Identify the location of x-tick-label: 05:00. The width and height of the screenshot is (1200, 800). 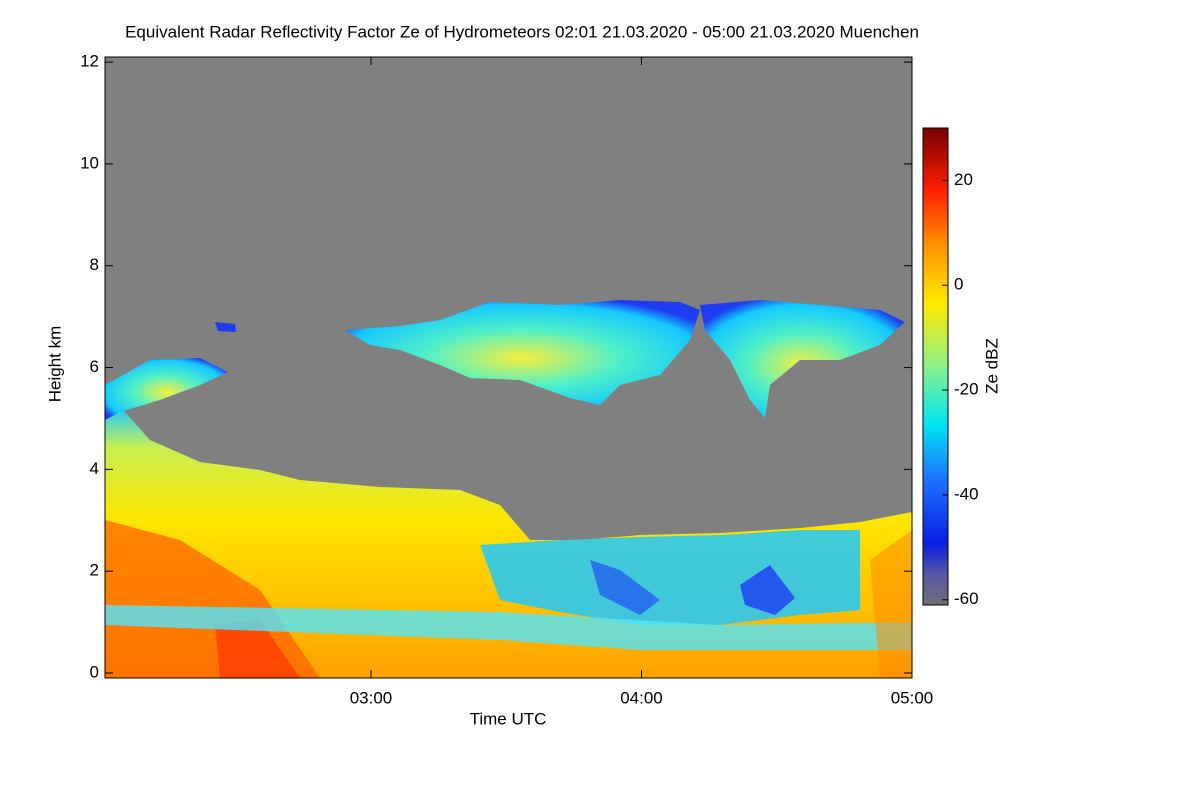
(912, 697).